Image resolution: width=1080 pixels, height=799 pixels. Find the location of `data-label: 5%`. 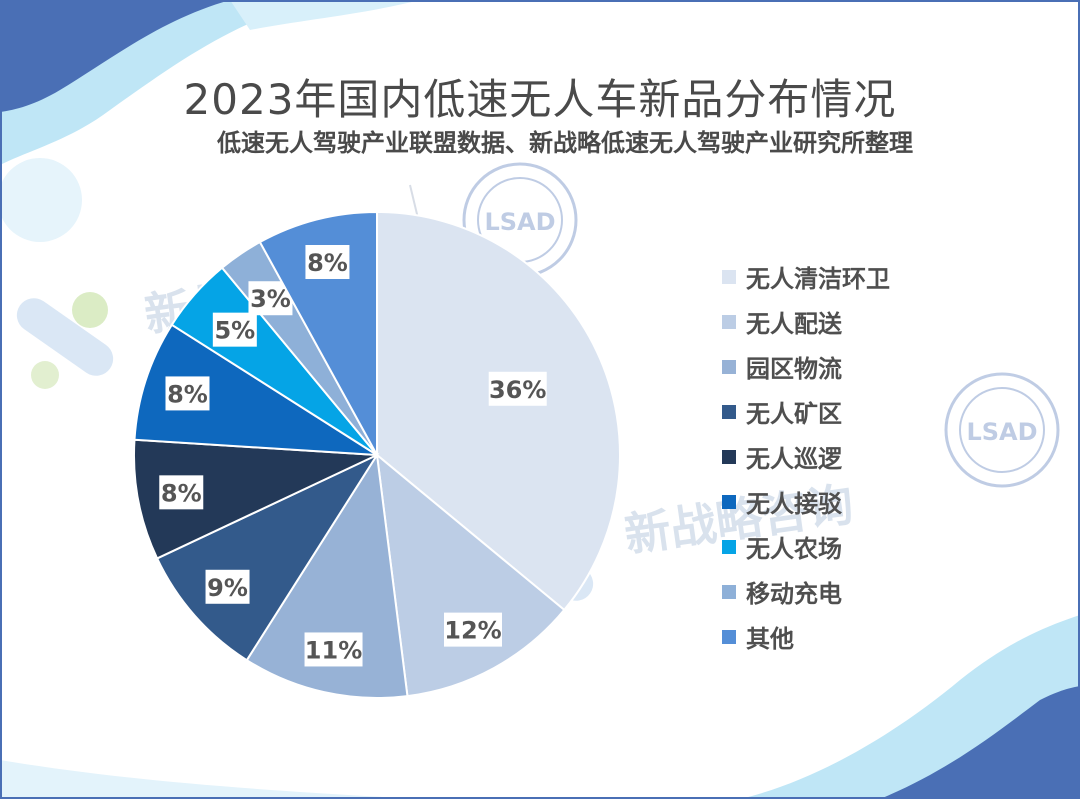

data-label: 5% is located at coordinates (234, 331).